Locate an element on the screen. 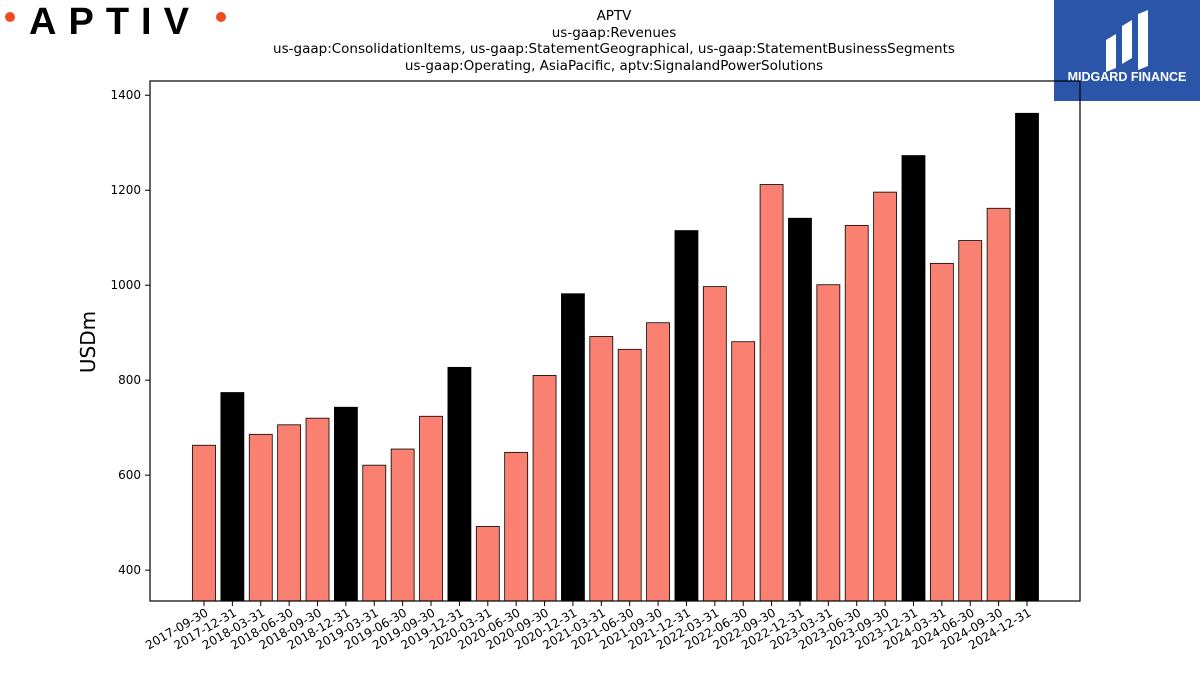 Image resolution: width=1200 pixels, height=675 pixels. logo-dot-right is located at coordinates (221, 17).